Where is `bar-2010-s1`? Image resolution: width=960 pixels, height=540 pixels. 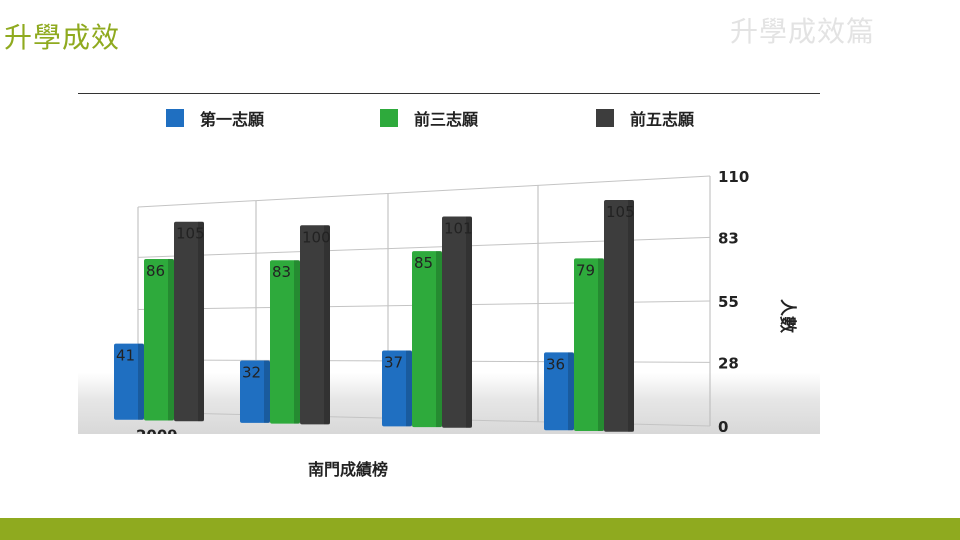
bar-2010-s1 is located at coordinates (285, 342).